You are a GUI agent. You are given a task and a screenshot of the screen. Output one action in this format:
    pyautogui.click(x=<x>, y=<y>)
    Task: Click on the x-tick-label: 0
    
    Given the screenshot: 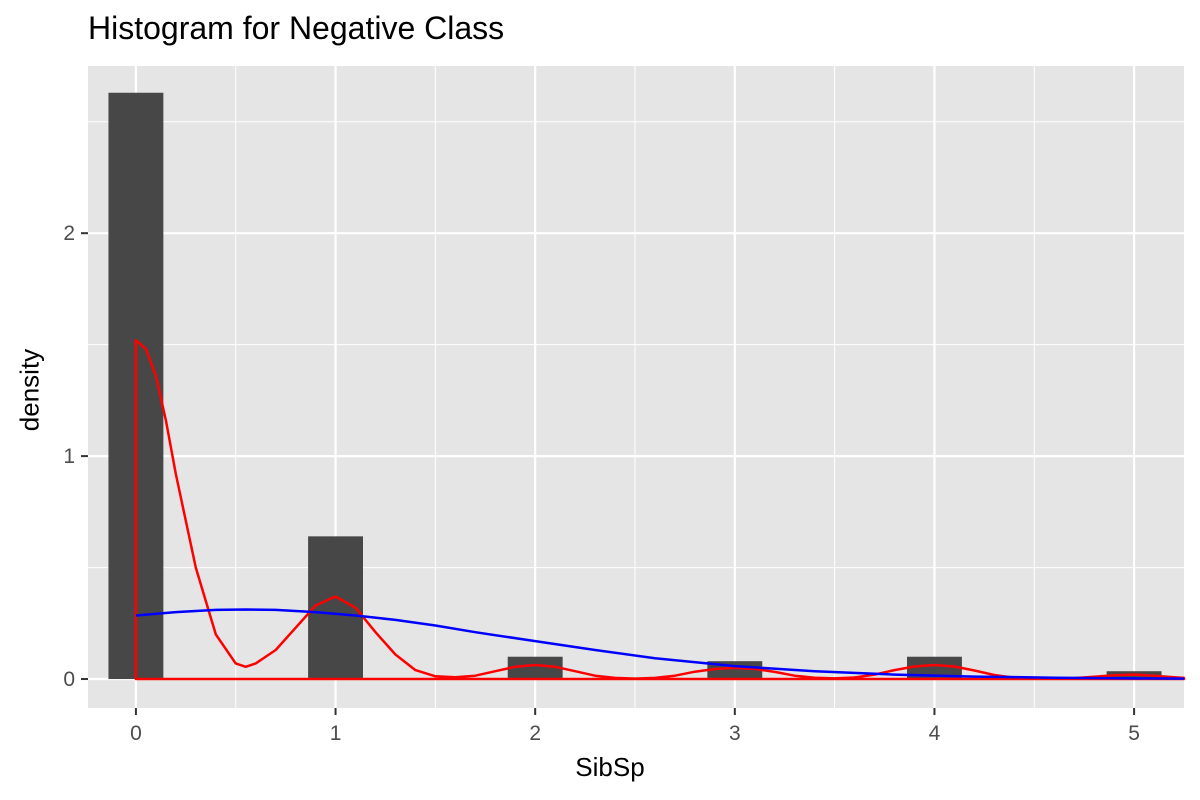 What is the action you would take?
    pyautogui.click(x=136, y=733)
    